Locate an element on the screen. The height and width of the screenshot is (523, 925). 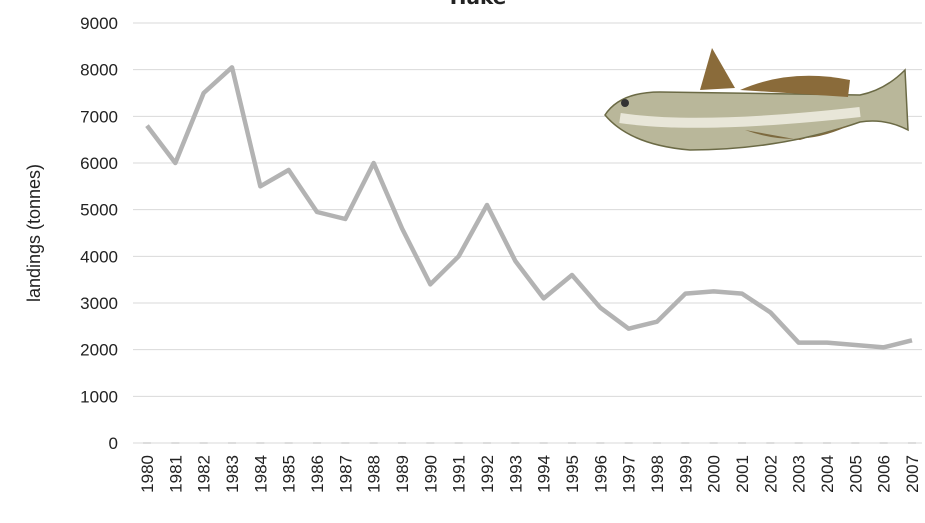
chart-title: Hake is located at coordinates (478, 4).